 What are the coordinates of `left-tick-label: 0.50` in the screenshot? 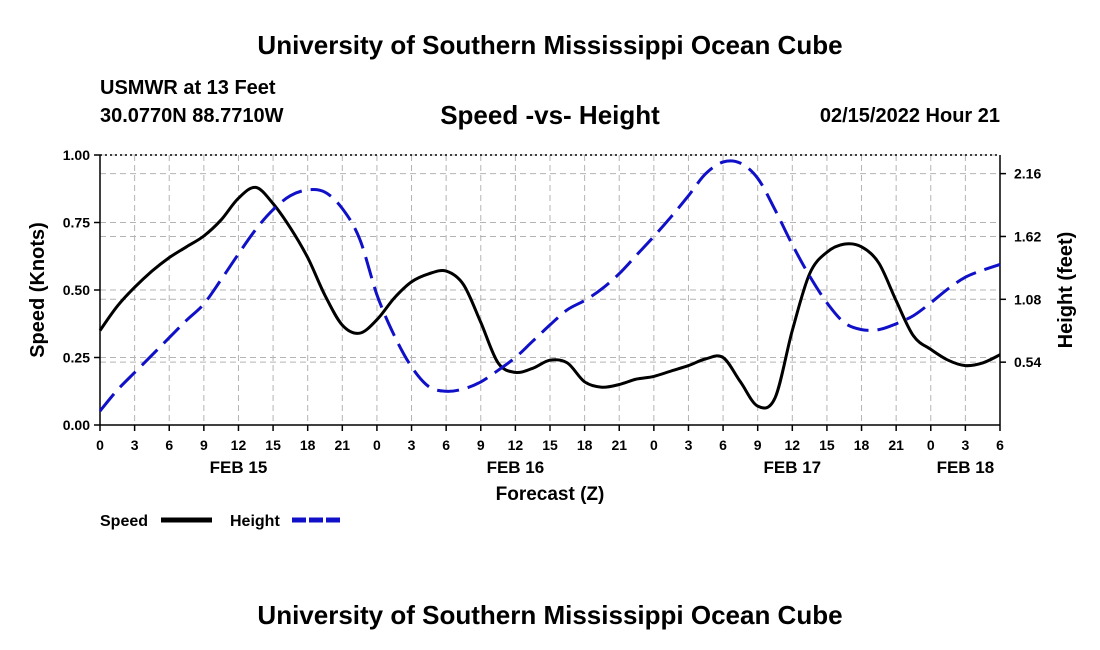 It's located at (76, 290).